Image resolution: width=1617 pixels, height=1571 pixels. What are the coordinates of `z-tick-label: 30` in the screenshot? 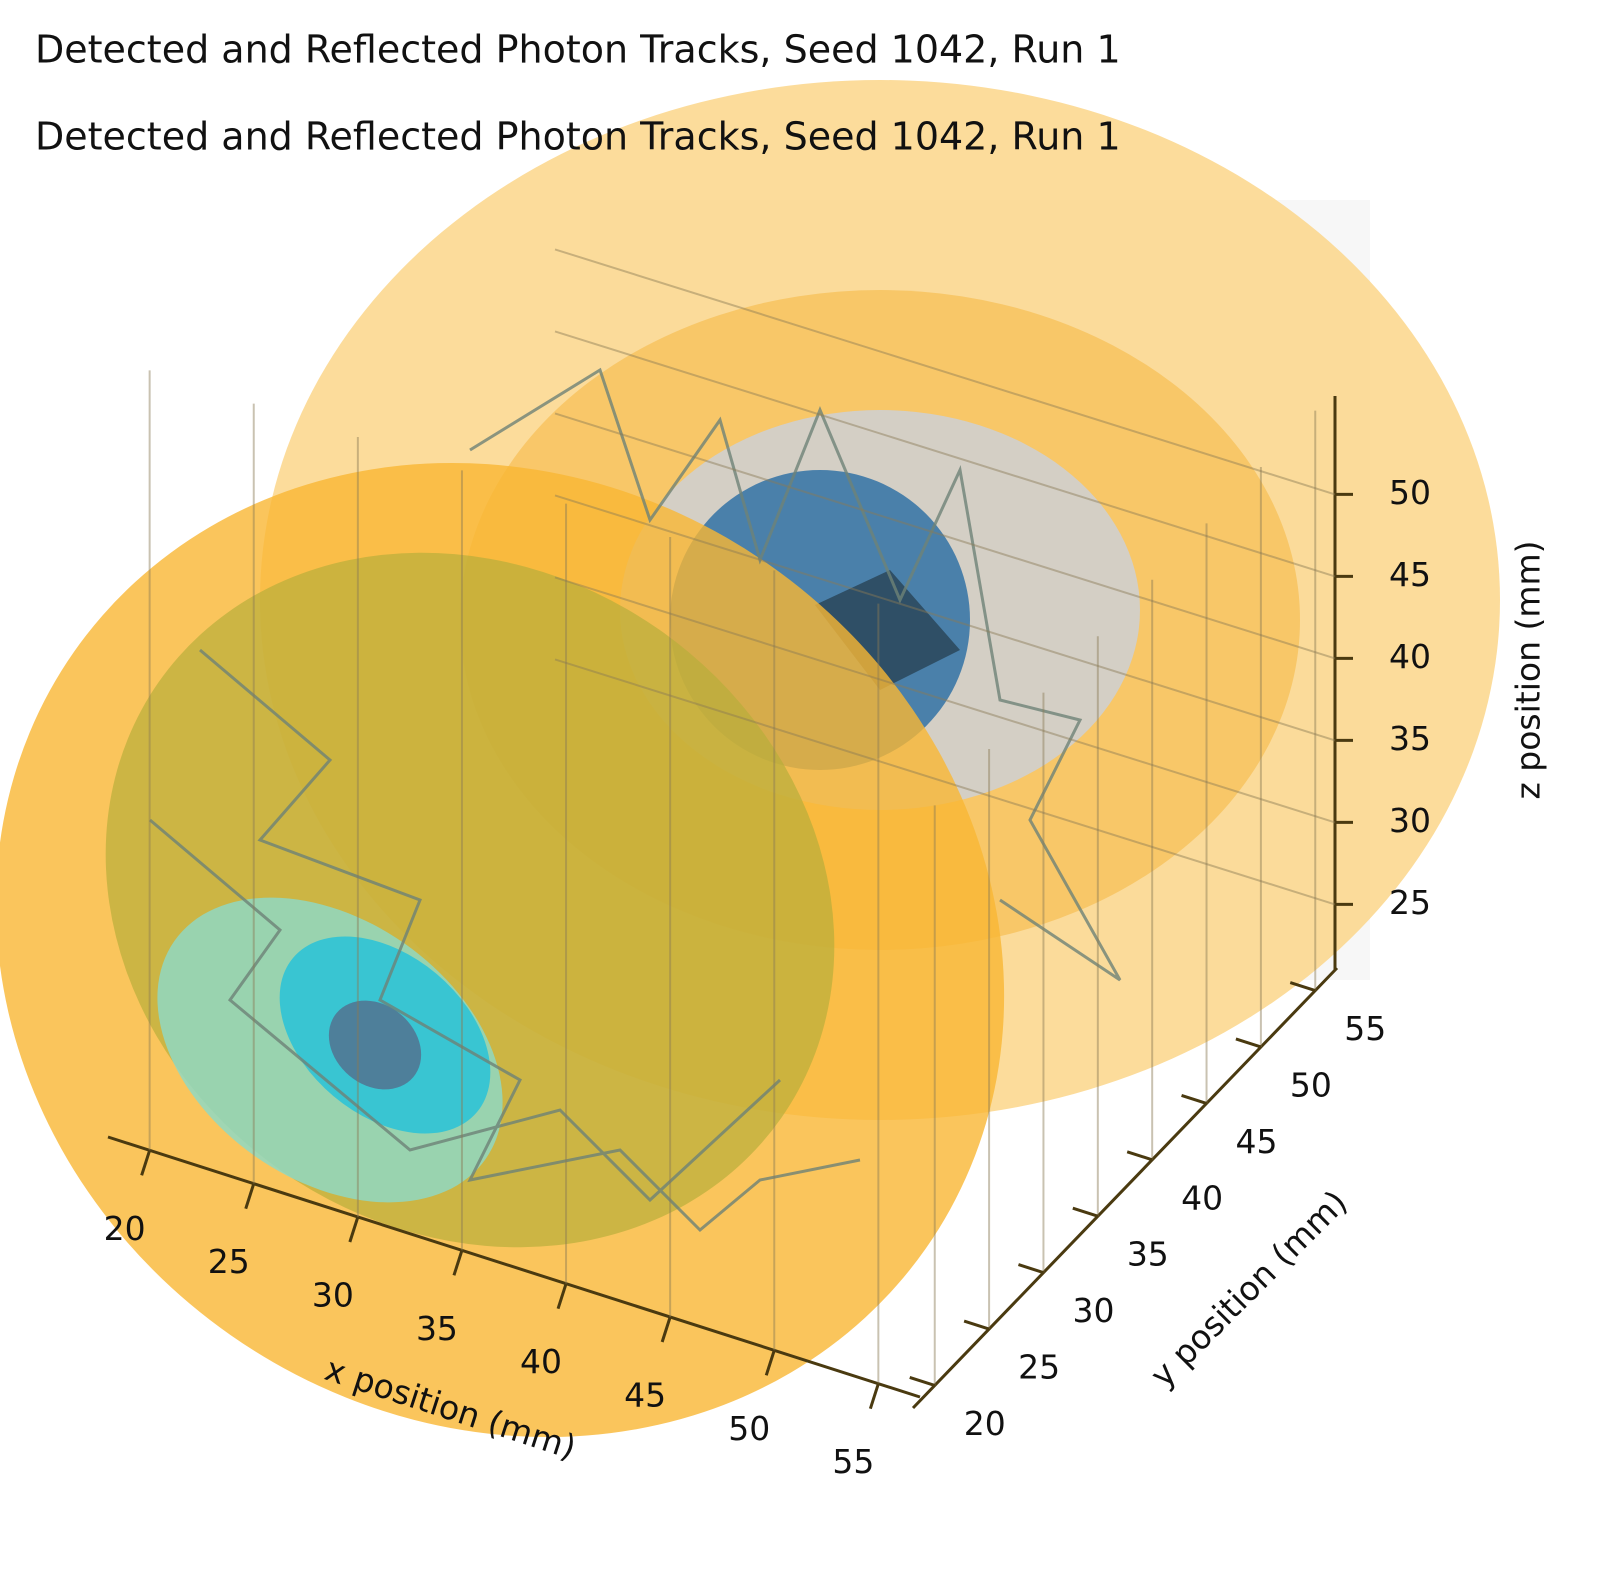 It's located at (1410, 820).